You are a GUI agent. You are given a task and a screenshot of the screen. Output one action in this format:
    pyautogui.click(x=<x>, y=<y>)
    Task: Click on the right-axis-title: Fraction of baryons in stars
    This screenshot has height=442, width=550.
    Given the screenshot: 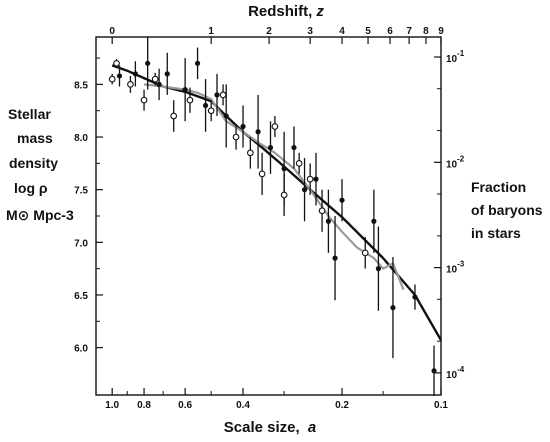 What is the action you would take?
    pyautogui.click(x=507, y=210)
    